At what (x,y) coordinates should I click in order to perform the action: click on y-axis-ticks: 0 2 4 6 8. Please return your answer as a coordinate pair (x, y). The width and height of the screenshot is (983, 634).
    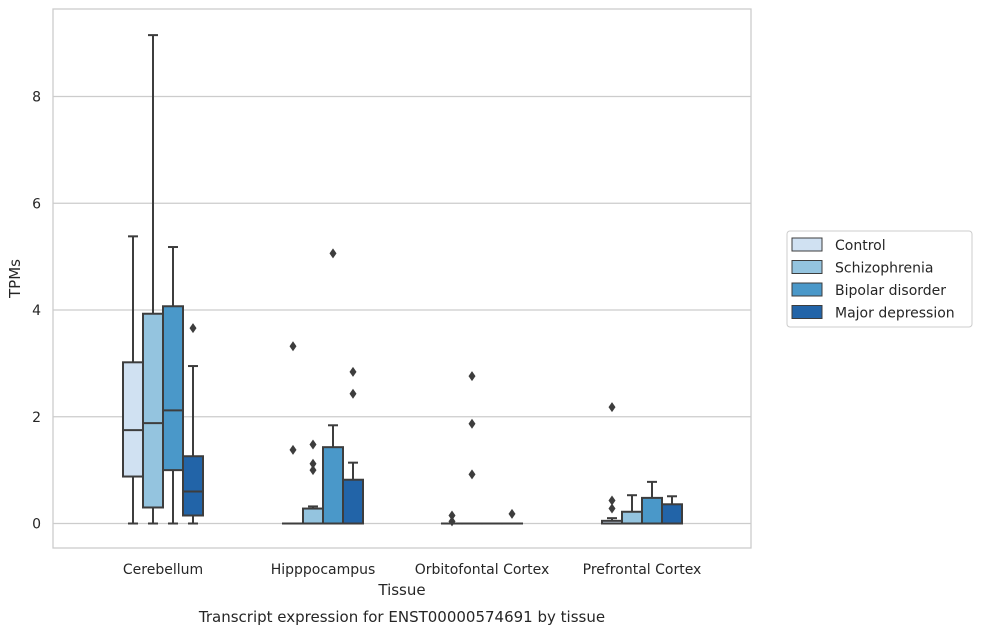
    Looking at the image, I should click on (36, 311).